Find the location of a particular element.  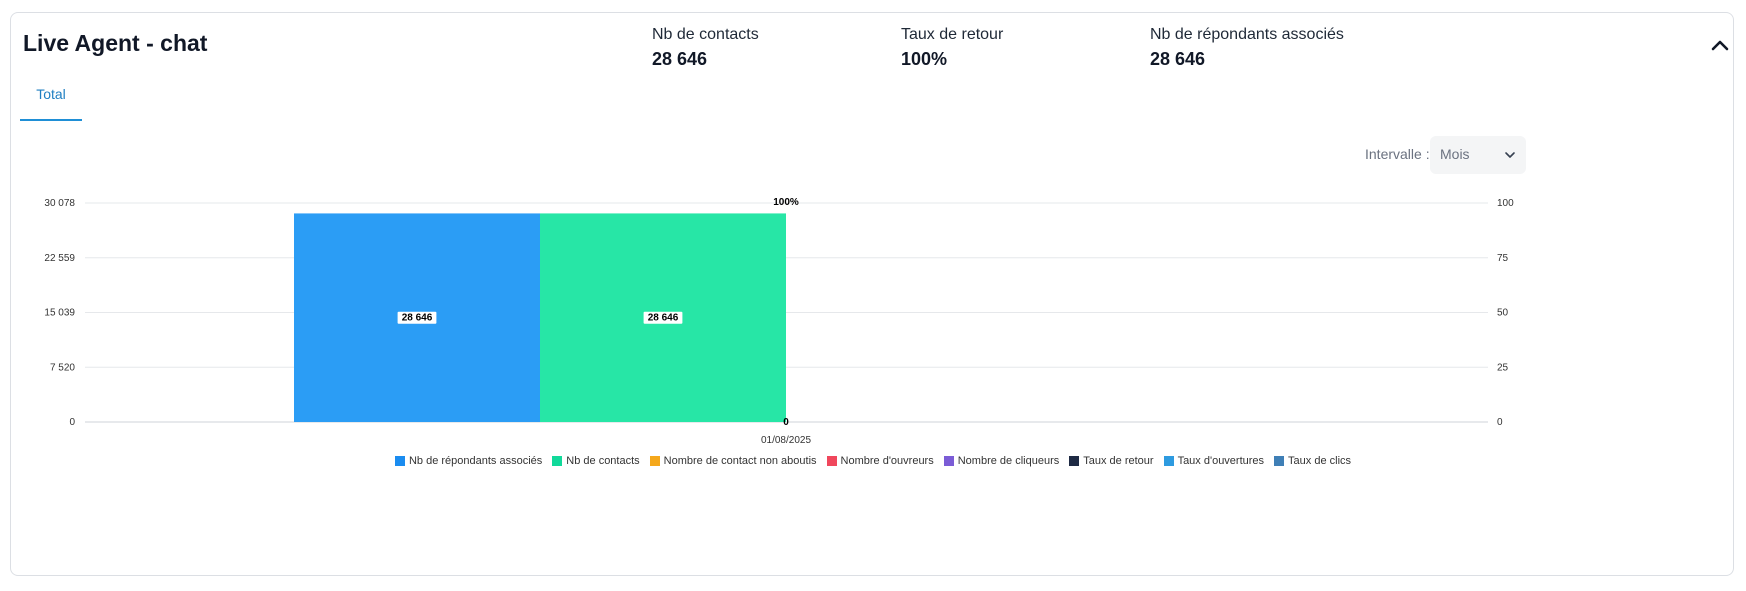

stat-contacts: Nb de contacts 28 646 is located at coordinates (705, 48).